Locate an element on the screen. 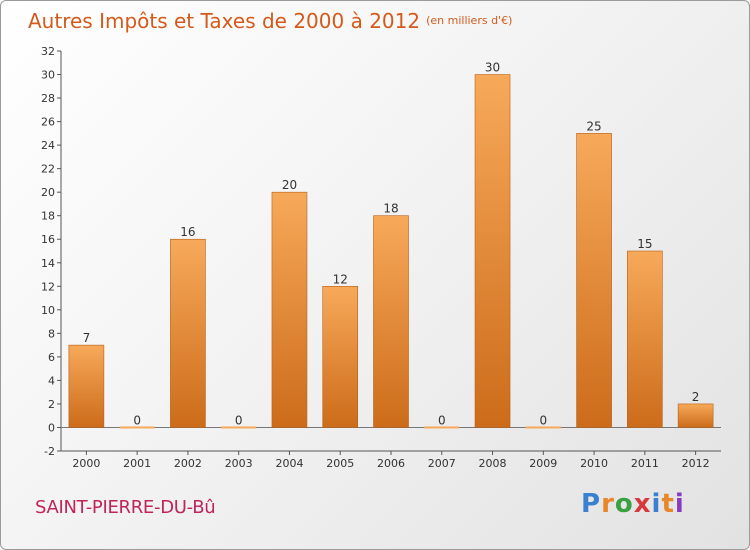 This screenshot has height=550, width=750. y-tick-label: 2 is located at coordinates (51, 404).